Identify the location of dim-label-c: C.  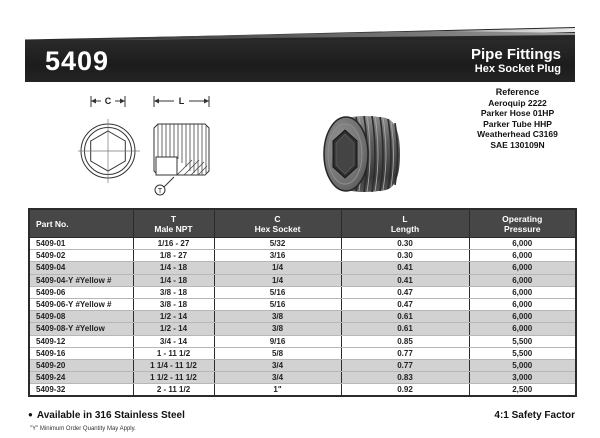
(108, 101).